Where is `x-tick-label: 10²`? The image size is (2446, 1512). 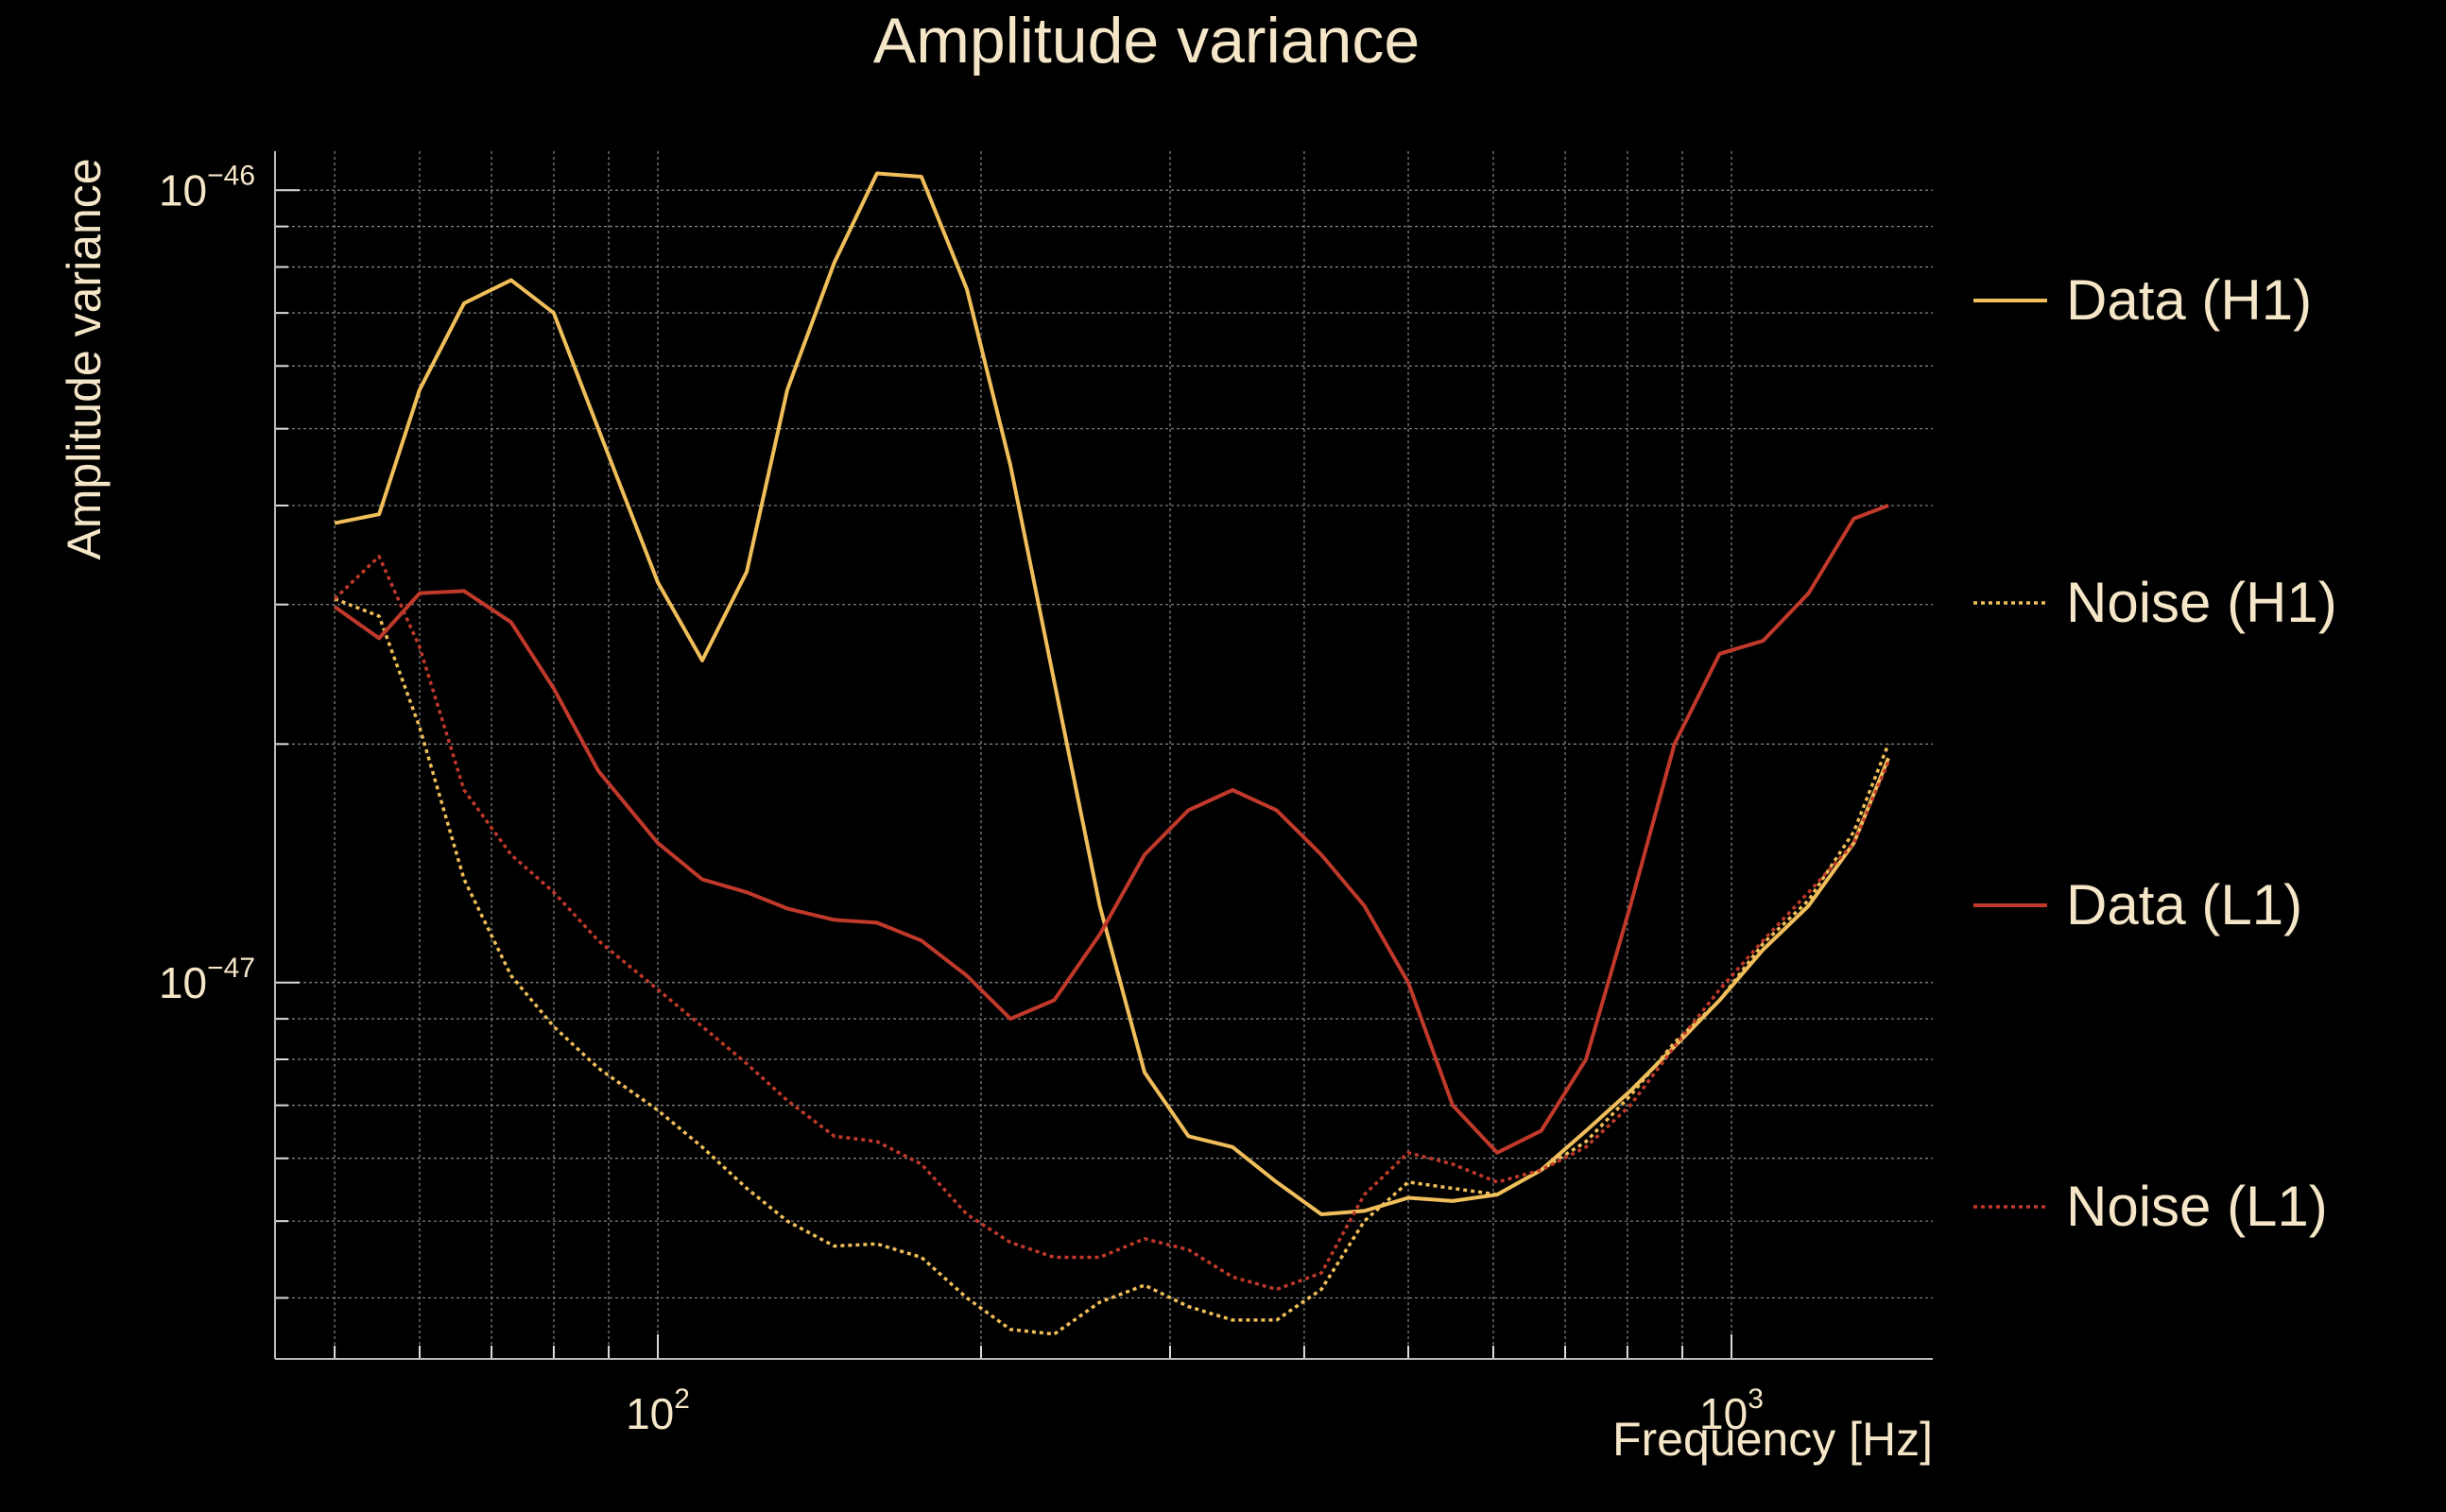
x-tick-label: 10² is located at coordinates (658, 1410).